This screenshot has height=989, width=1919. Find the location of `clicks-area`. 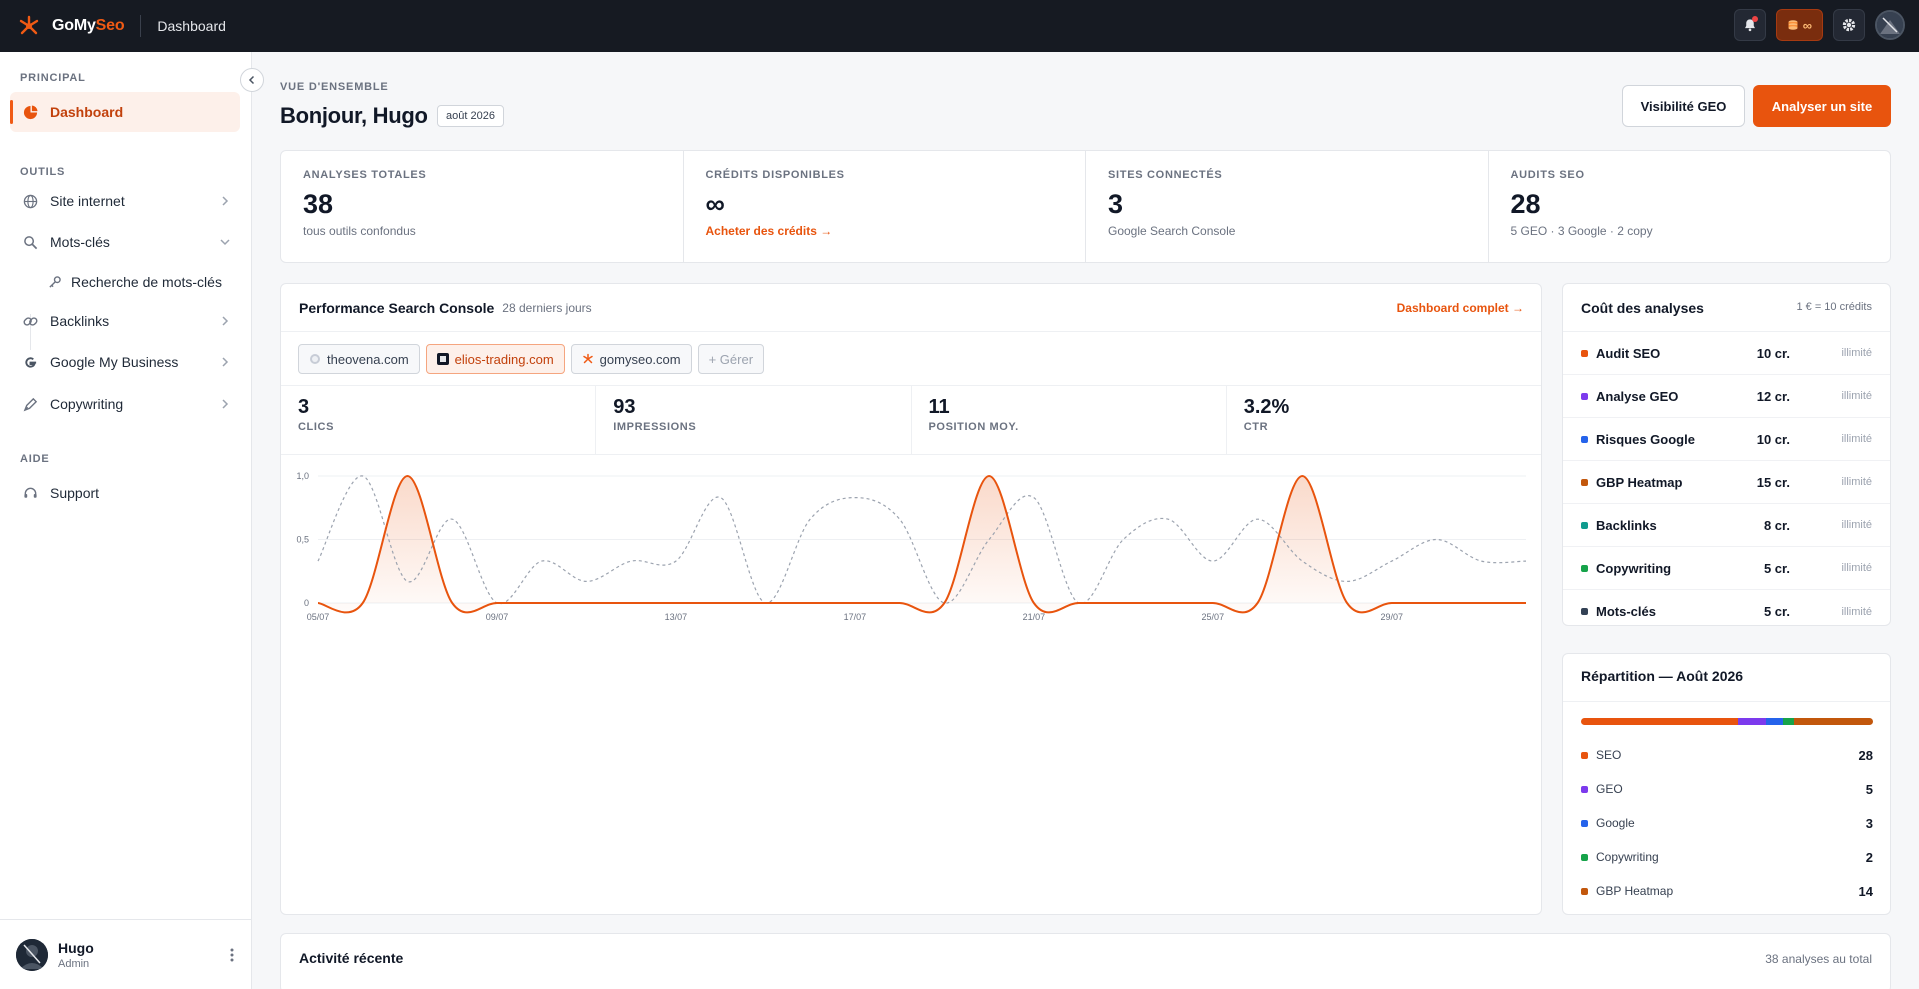

clicks-area is located at coordinates (922, 544).